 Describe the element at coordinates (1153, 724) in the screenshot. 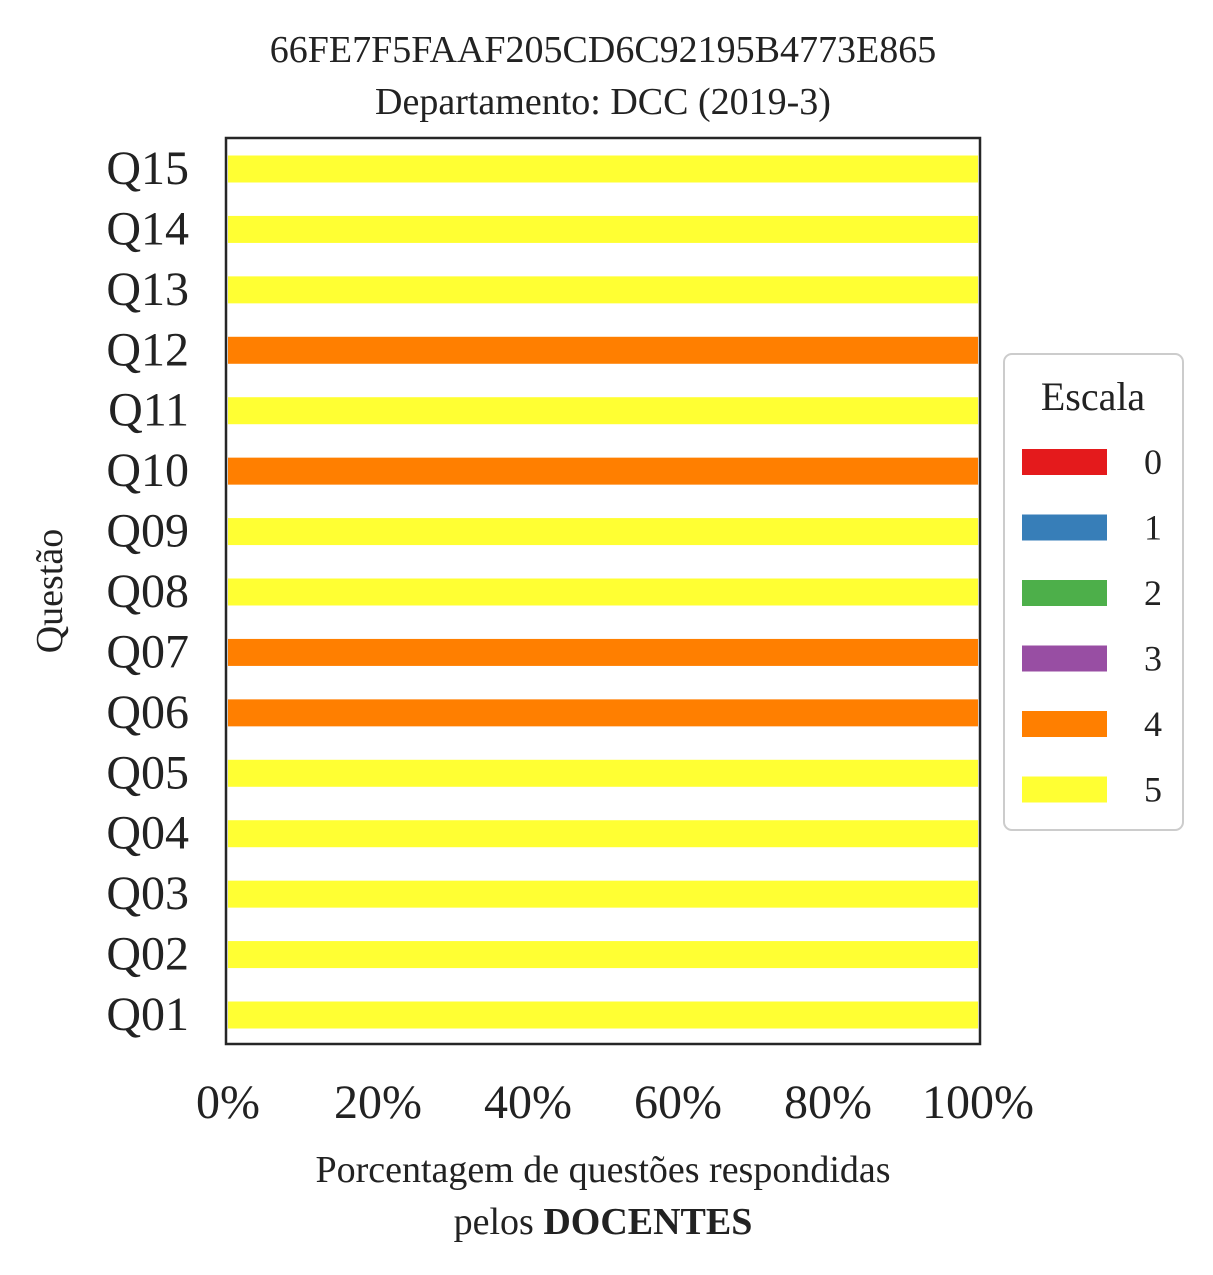

I see `legend-label-4: 4` at that location.